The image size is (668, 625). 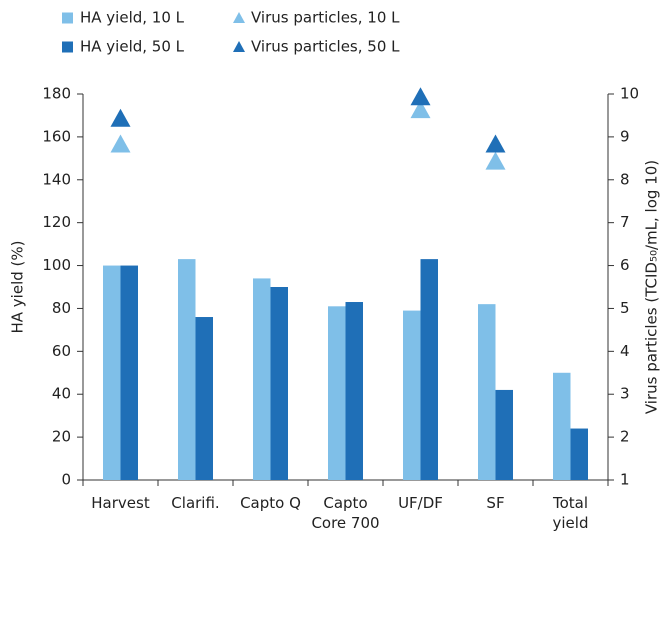 I want to click on x-tick-label: Capto Q, so click(x=270, y=503).